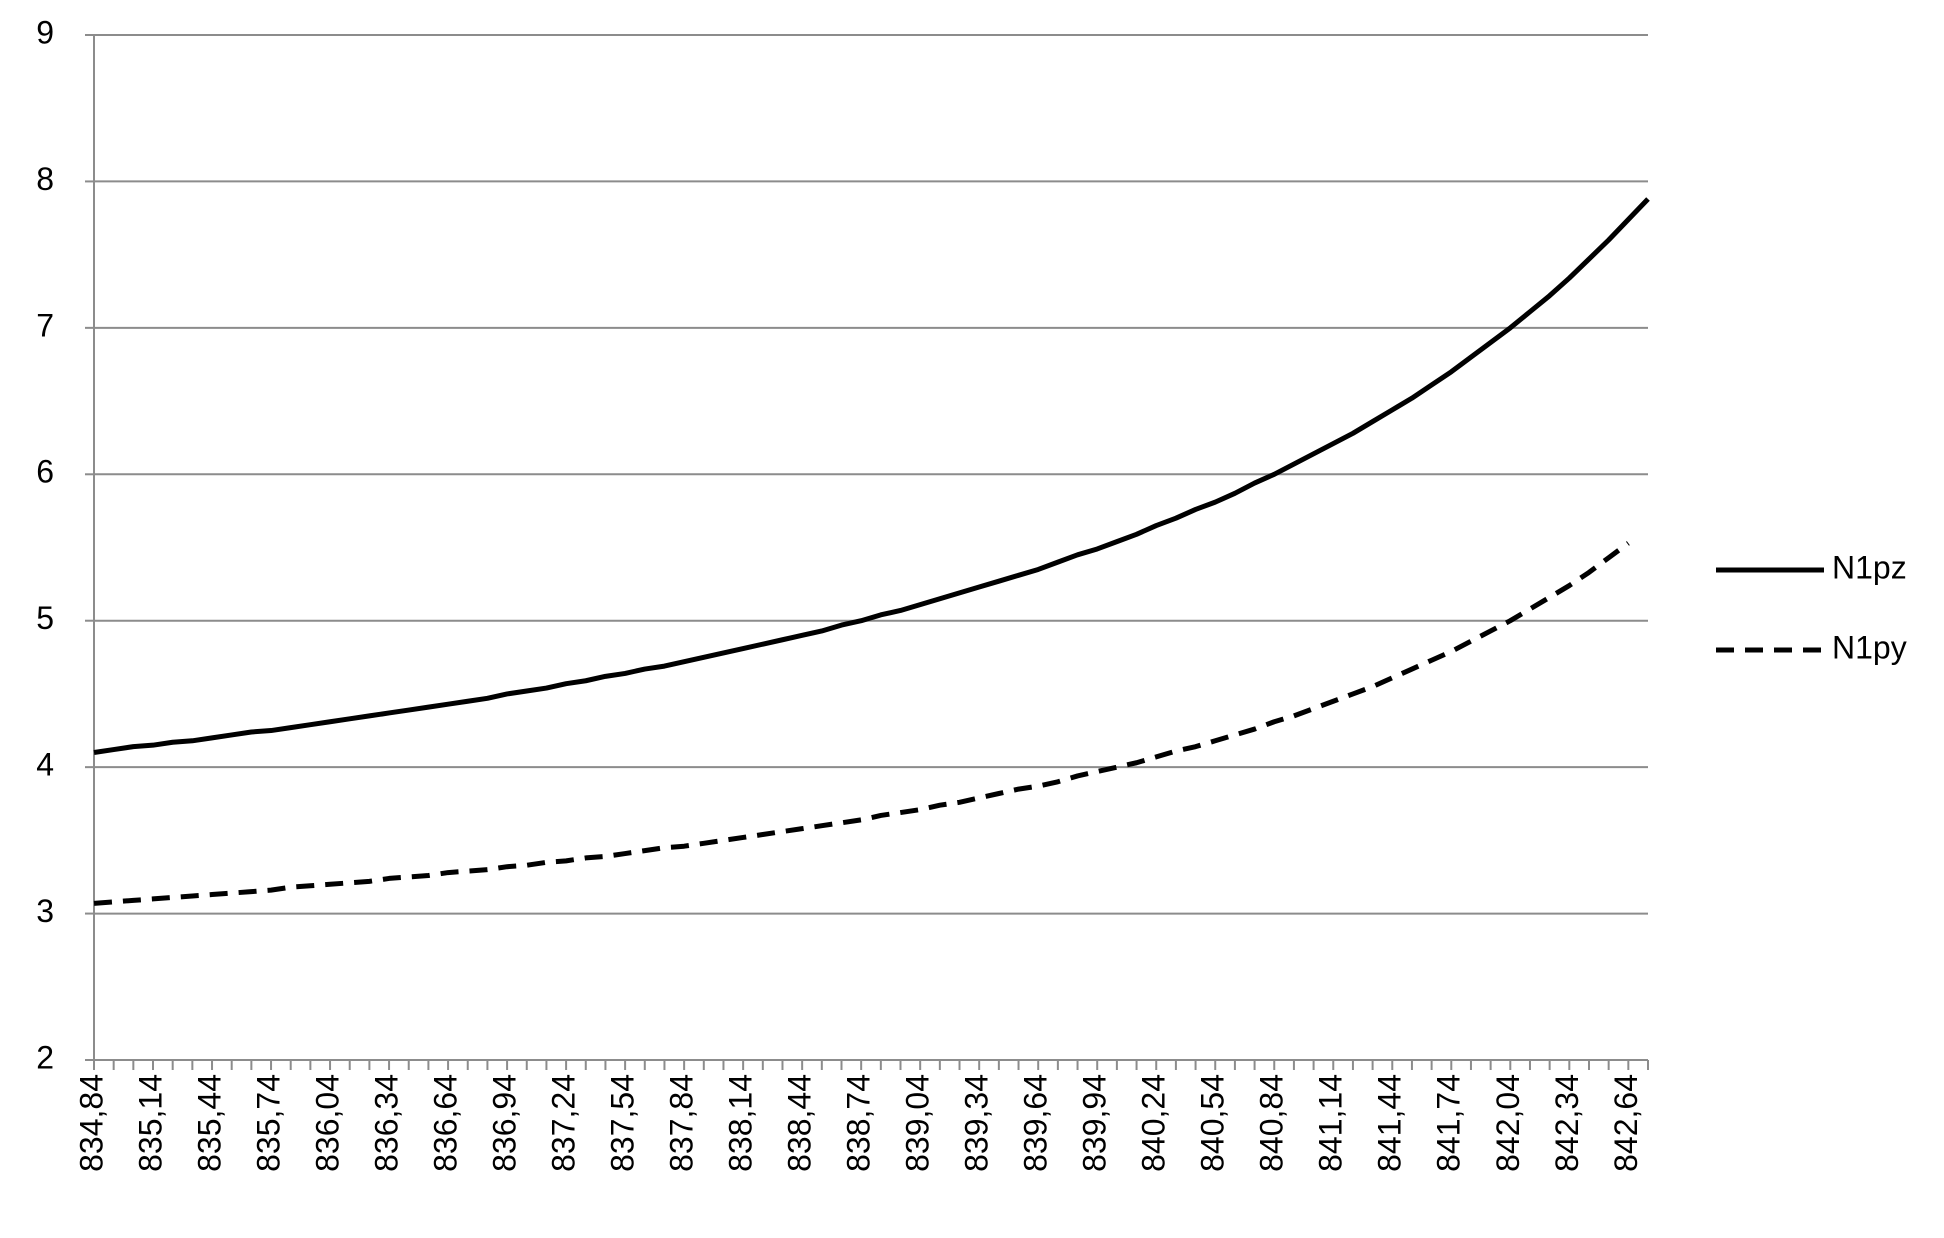  Describe the element at coordinates (1508, 1123) in the screenshot. I see `x-tick-label: 842,04` at that location.